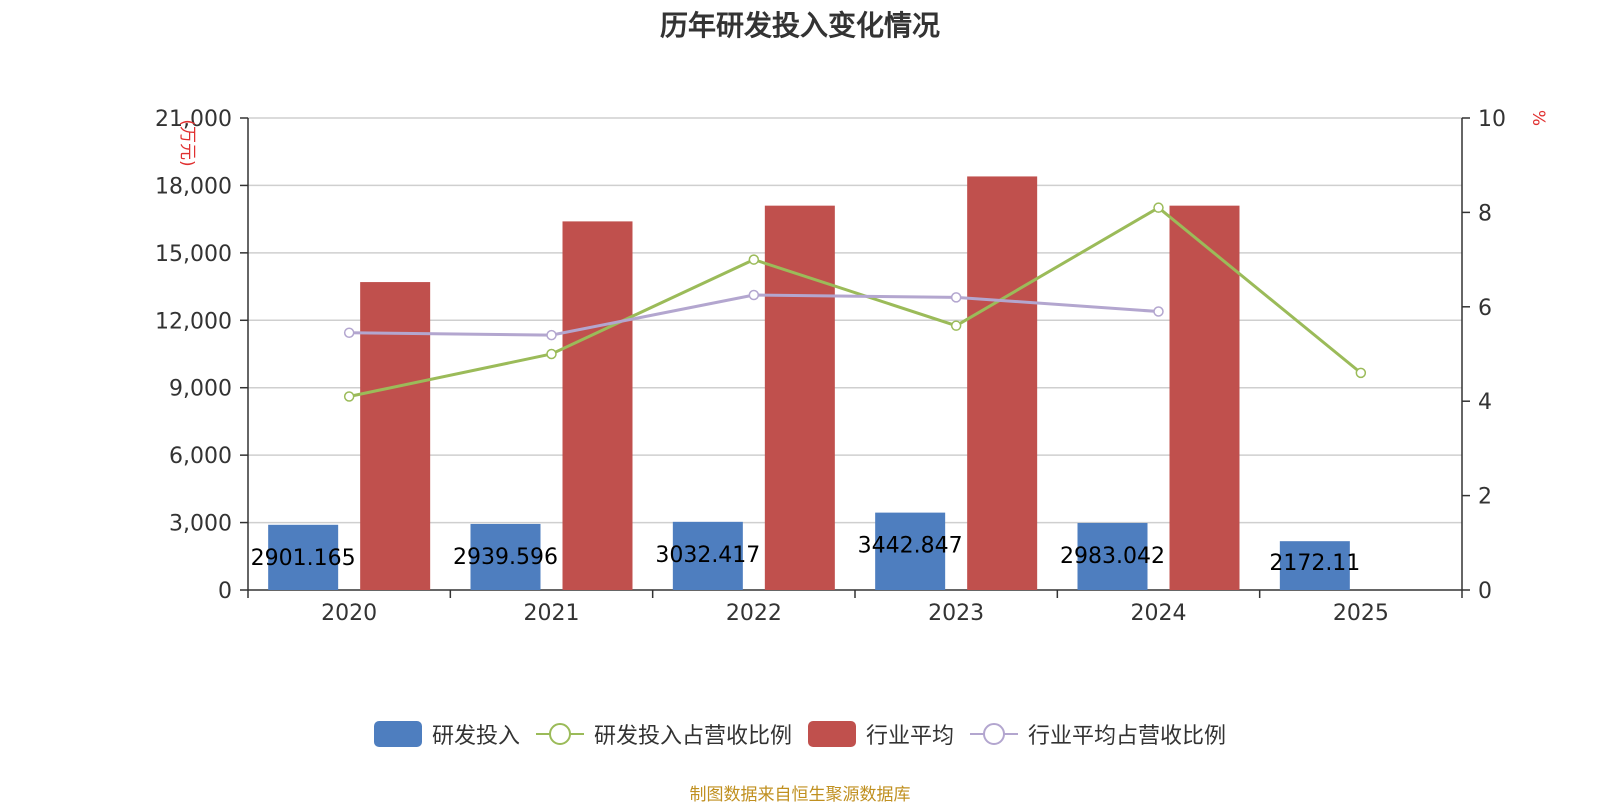 The height and width of the screenshot is (805, 1600). What do you see at coordinates (956, 613) in the screenshot?
I see `x-tick-label: 2023` at bounding box center [956, 613].